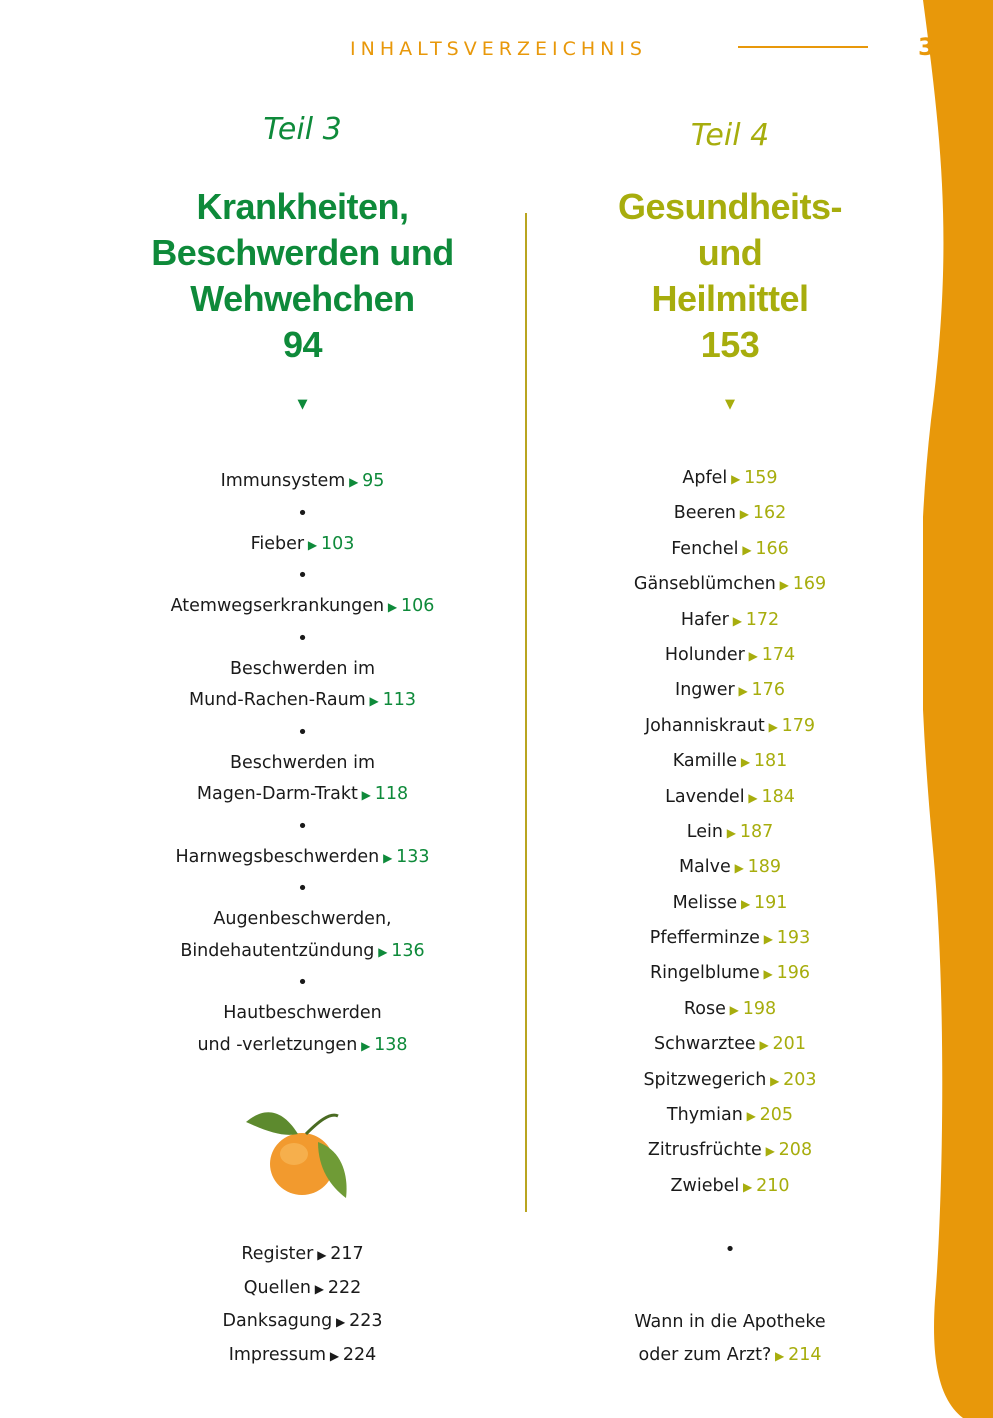 The height and width of the screenshot is (1418, 993). Describe the element at coordinates (730, 802) in the screenshot. I see `toc-entry: Lavendel ▶ 184` at that location.